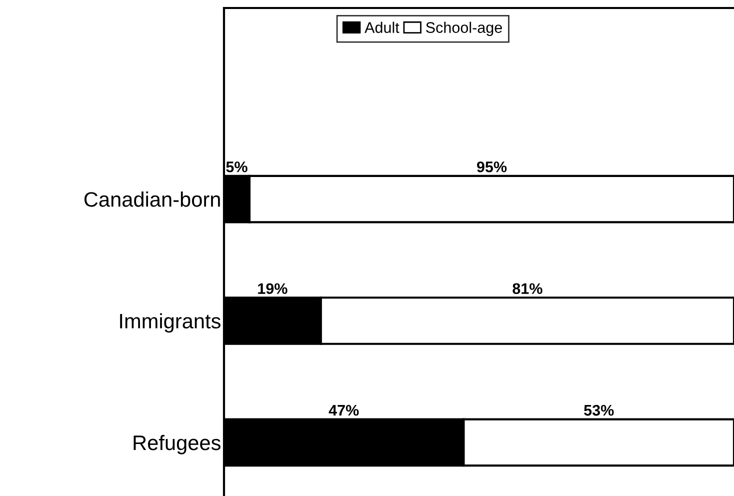 Image resolution: width=734 pixels, height=496 pixels. I want to click on data-label: 95%, so click(491, 166).